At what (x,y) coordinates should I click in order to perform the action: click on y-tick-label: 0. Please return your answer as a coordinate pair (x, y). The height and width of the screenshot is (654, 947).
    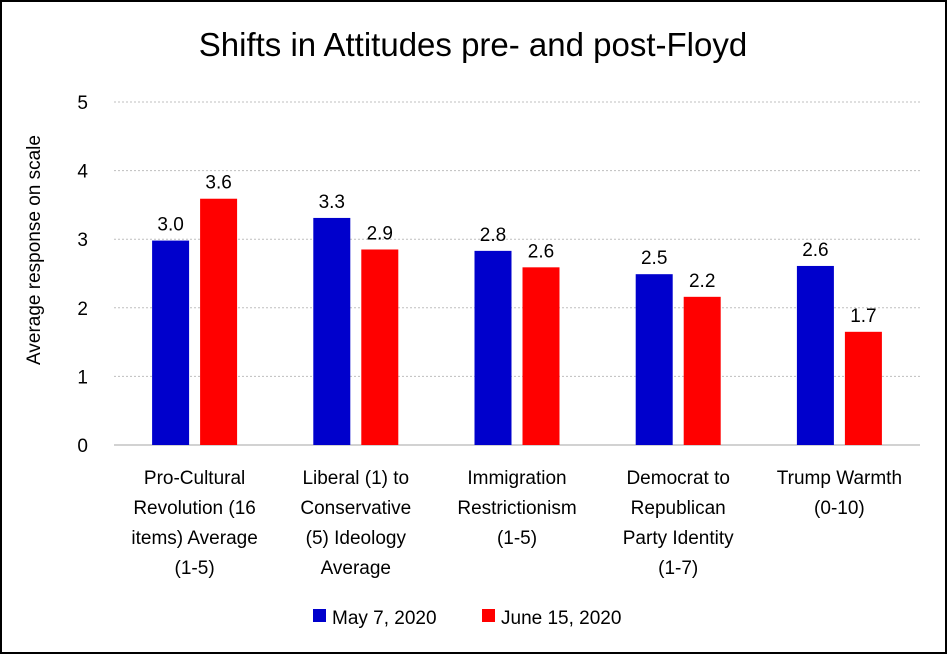
    Looking at the image, I should click on (82, 446).